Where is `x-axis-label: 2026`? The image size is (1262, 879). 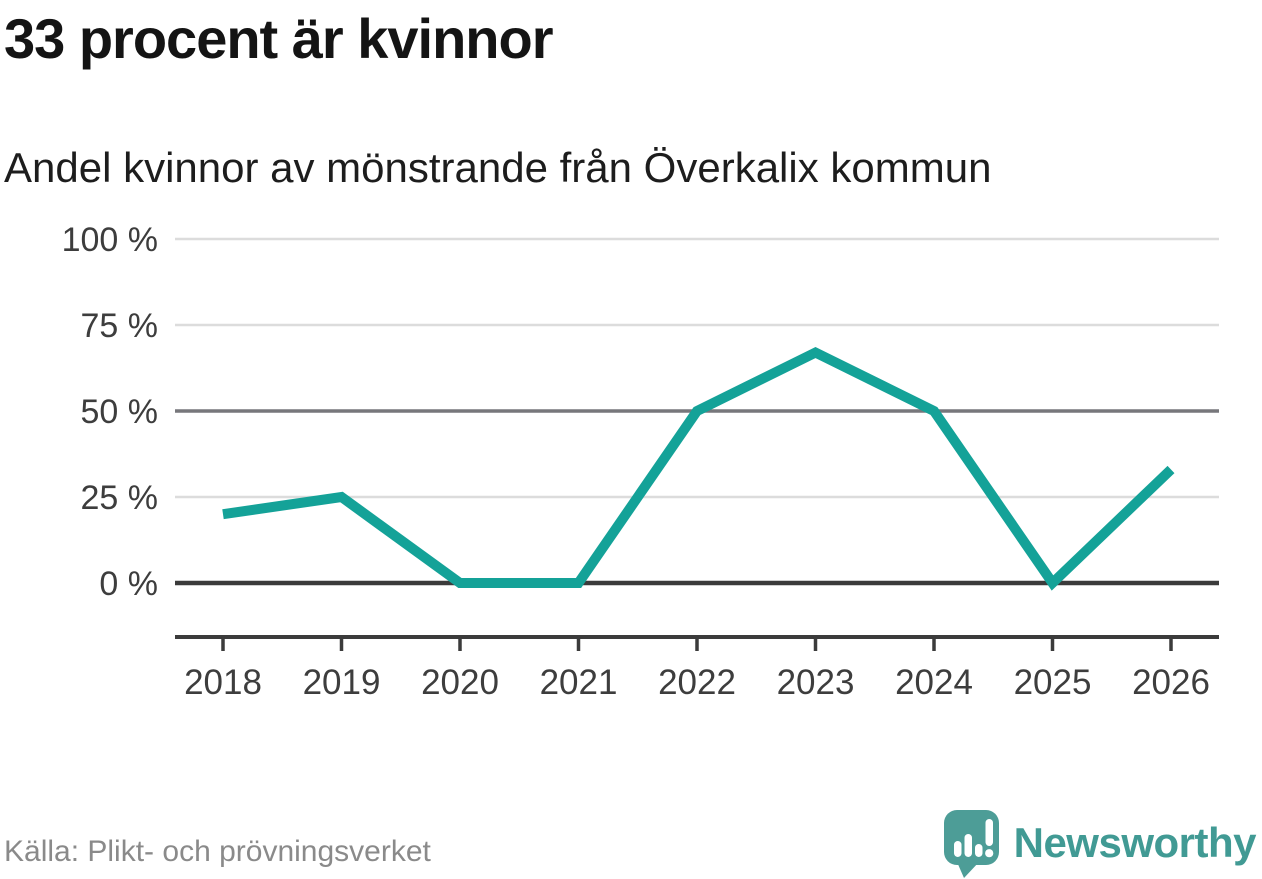 x-axis-label: 2026 is located at coordinates (1171, 682).